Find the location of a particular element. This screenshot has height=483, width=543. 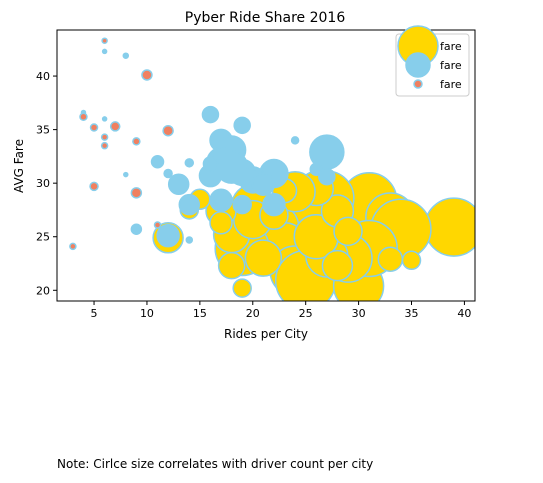

y-axis: 20 25 30 35 40 is located at coordinates (46, 183).